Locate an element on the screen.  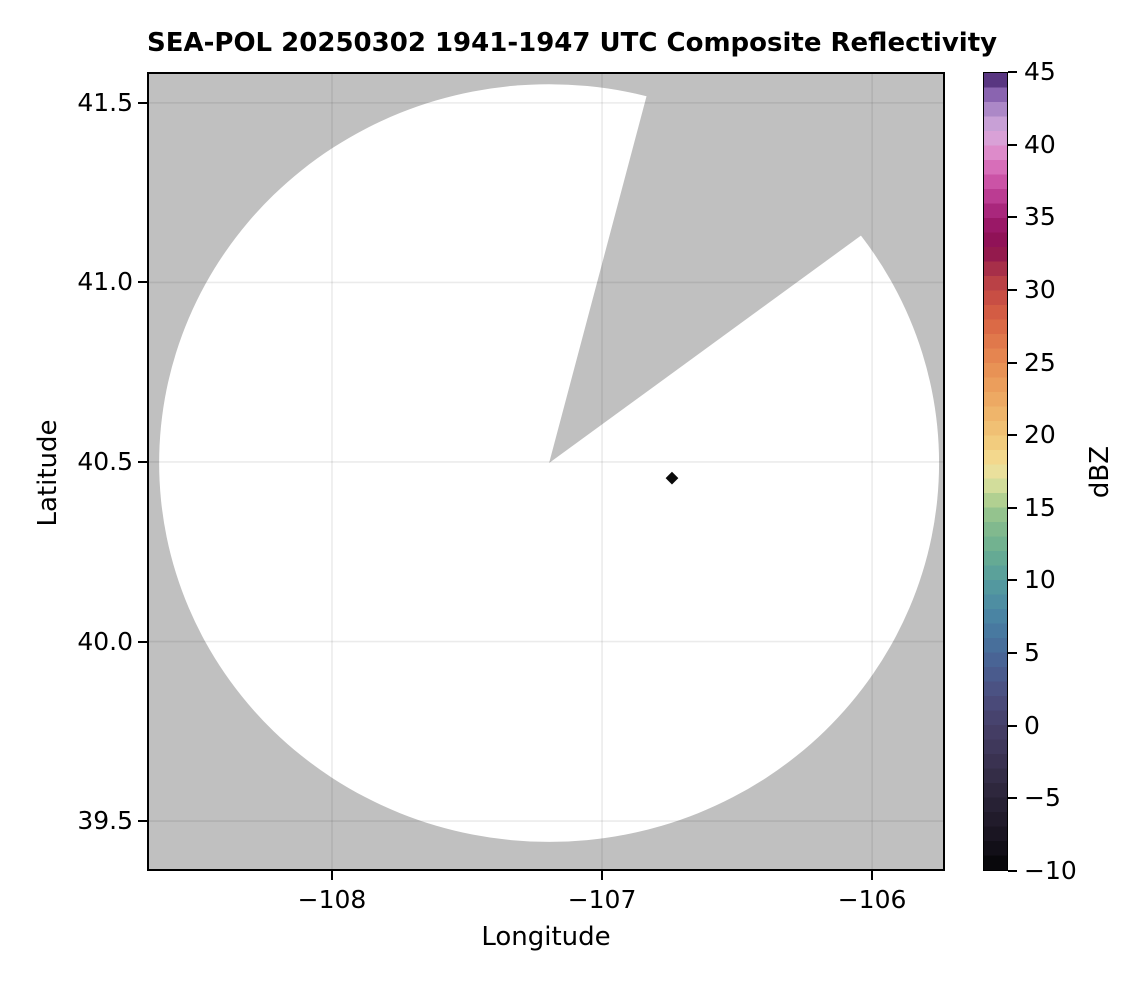
colorbar-label: dBZ is located at coordinates (1100, 472).